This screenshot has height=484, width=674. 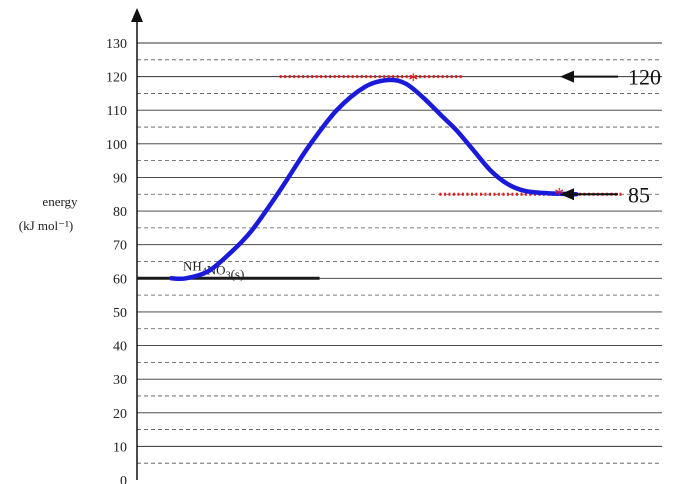 I want to click on y-axis-unit: (kJ mol⁻¹), so click(x=46, y=225).